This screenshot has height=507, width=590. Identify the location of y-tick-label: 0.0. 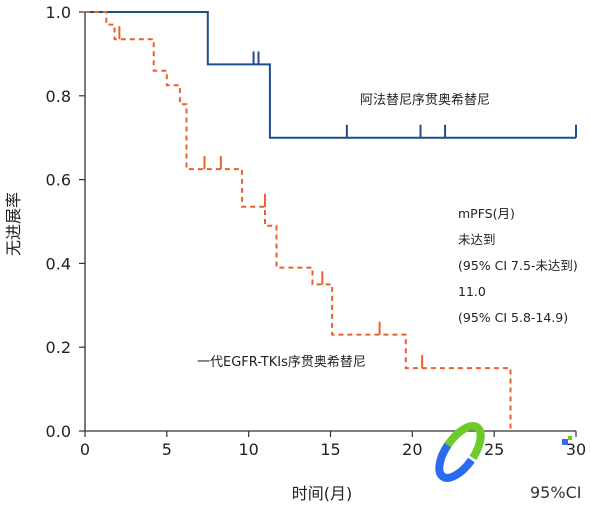
(58, 431).